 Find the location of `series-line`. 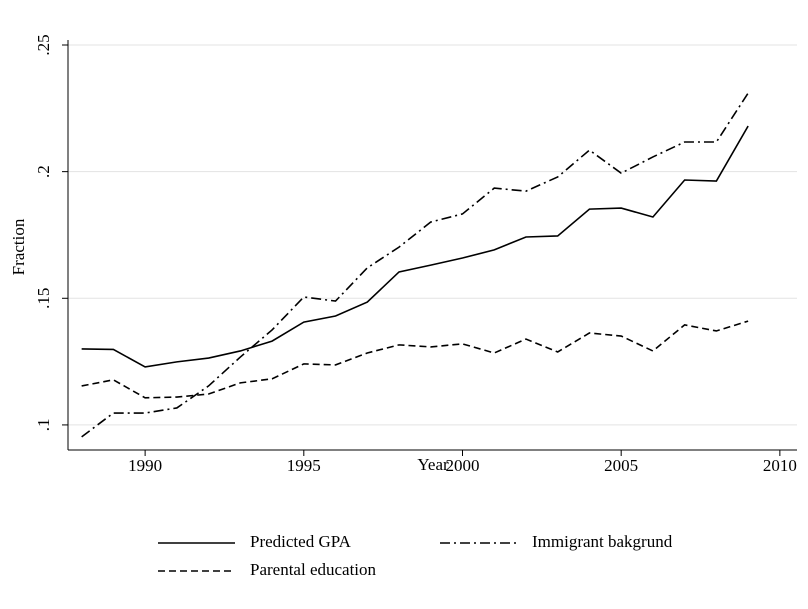

series-line is located at coordinates (415, 359).